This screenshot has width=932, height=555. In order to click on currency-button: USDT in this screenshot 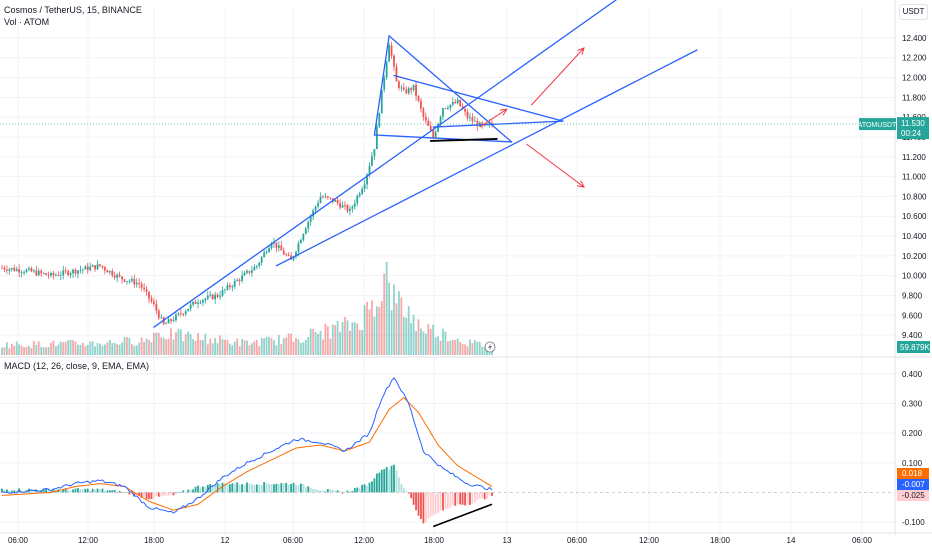, I will do `click(913, 12)`.